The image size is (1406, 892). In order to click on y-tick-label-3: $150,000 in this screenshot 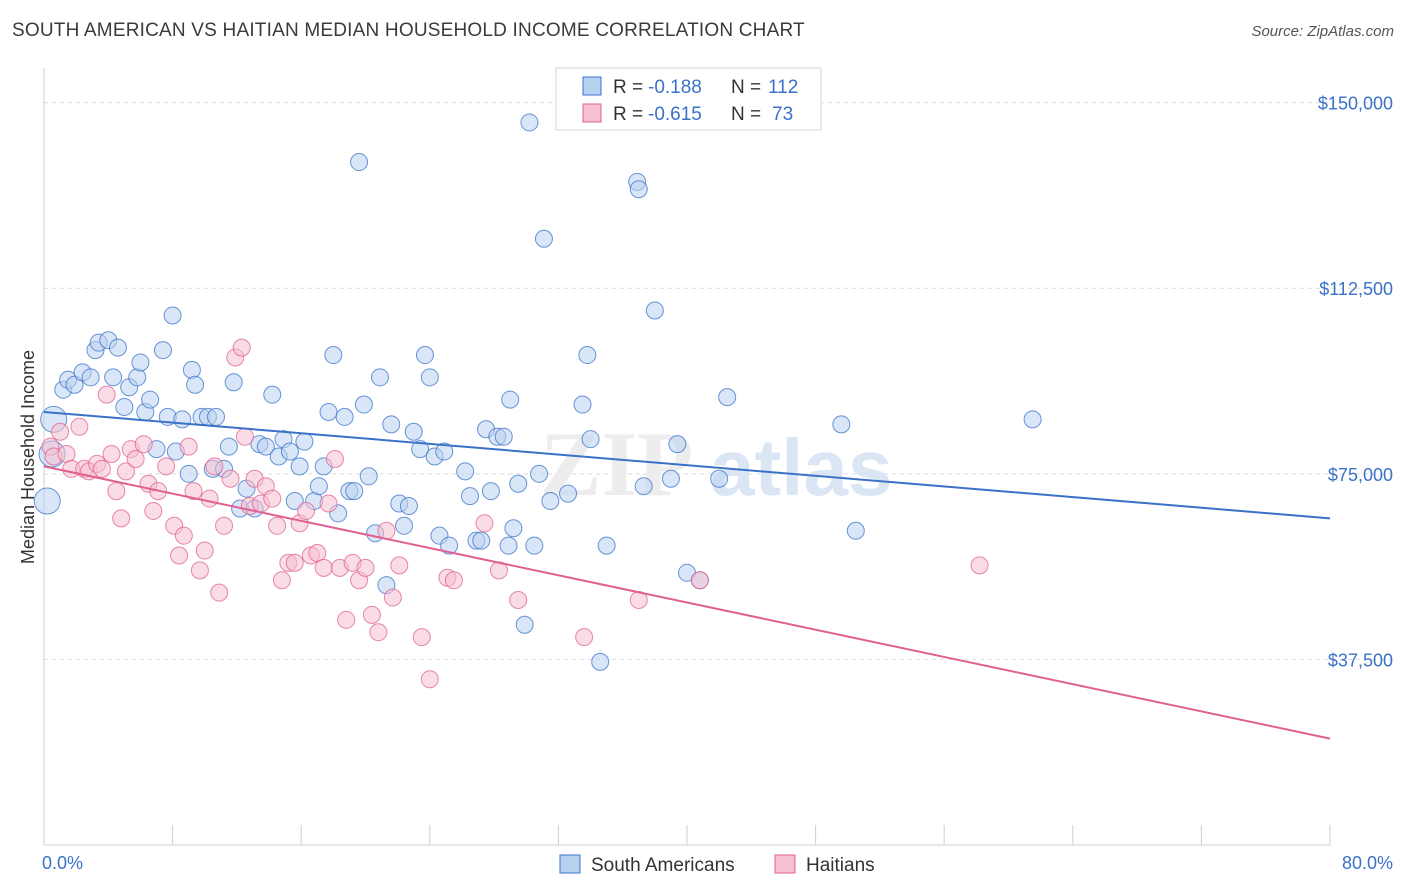, I will do `click(1355, 104)`.